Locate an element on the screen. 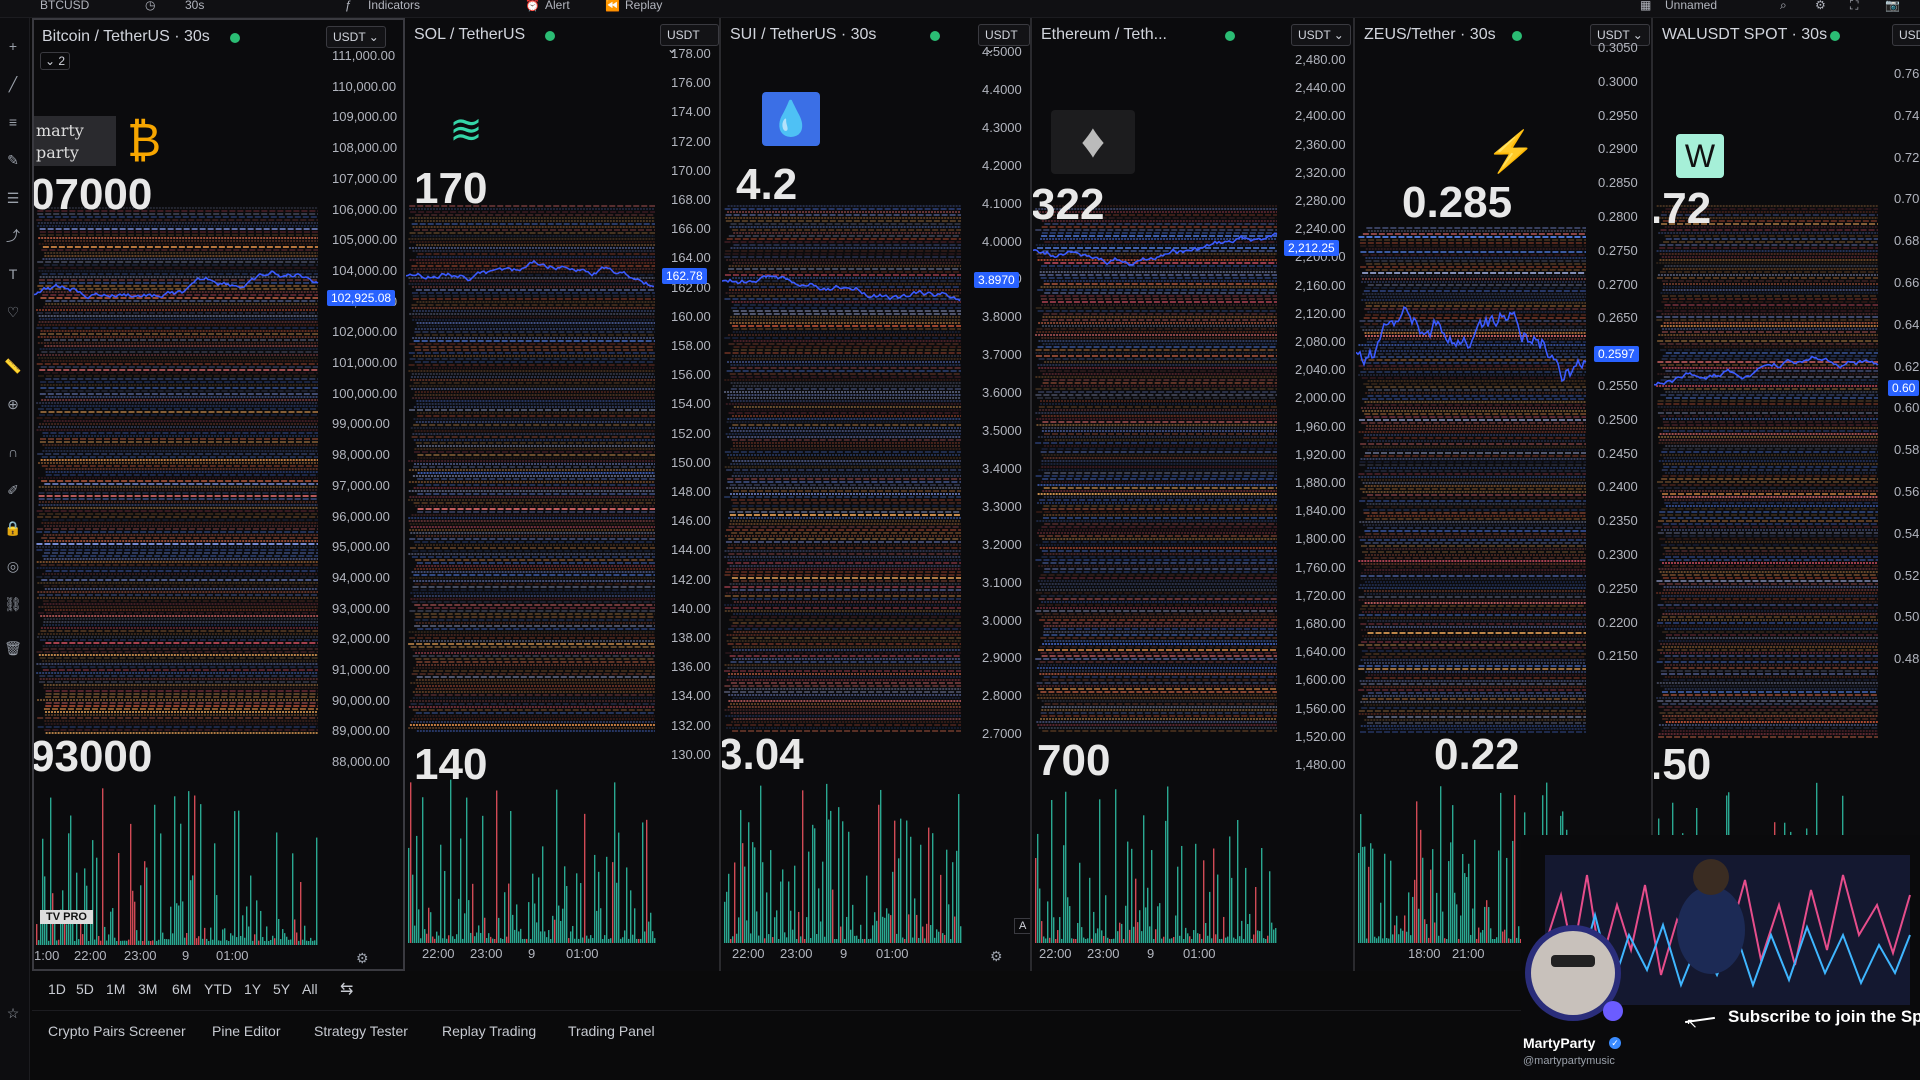 The image size is (1920, 1080). brush-icon: ✎ is located at coordinates (13, 160).